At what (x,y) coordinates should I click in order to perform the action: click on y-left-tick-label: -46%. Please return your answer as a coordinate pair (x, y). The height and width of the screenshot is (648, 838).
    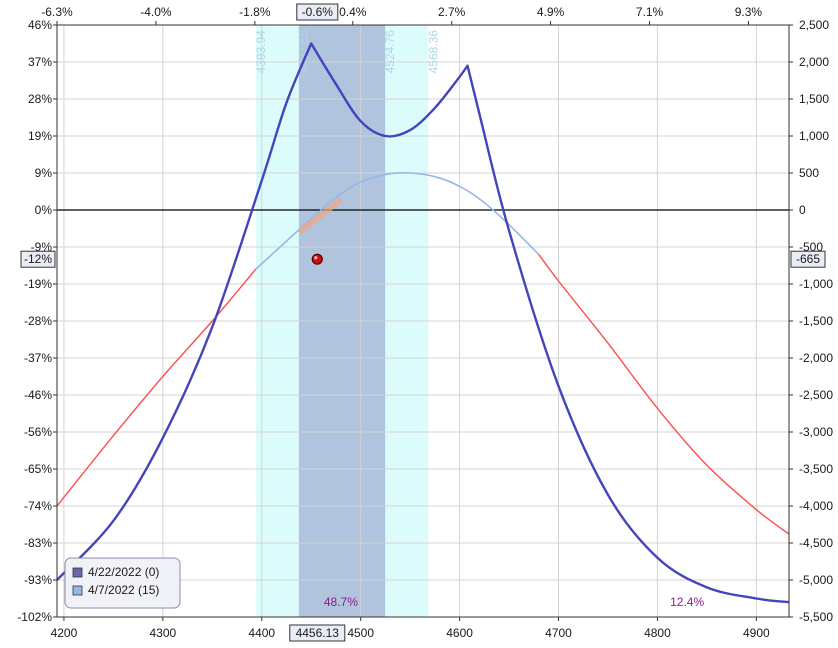
    Looking at the image, I should click on (38, 395).